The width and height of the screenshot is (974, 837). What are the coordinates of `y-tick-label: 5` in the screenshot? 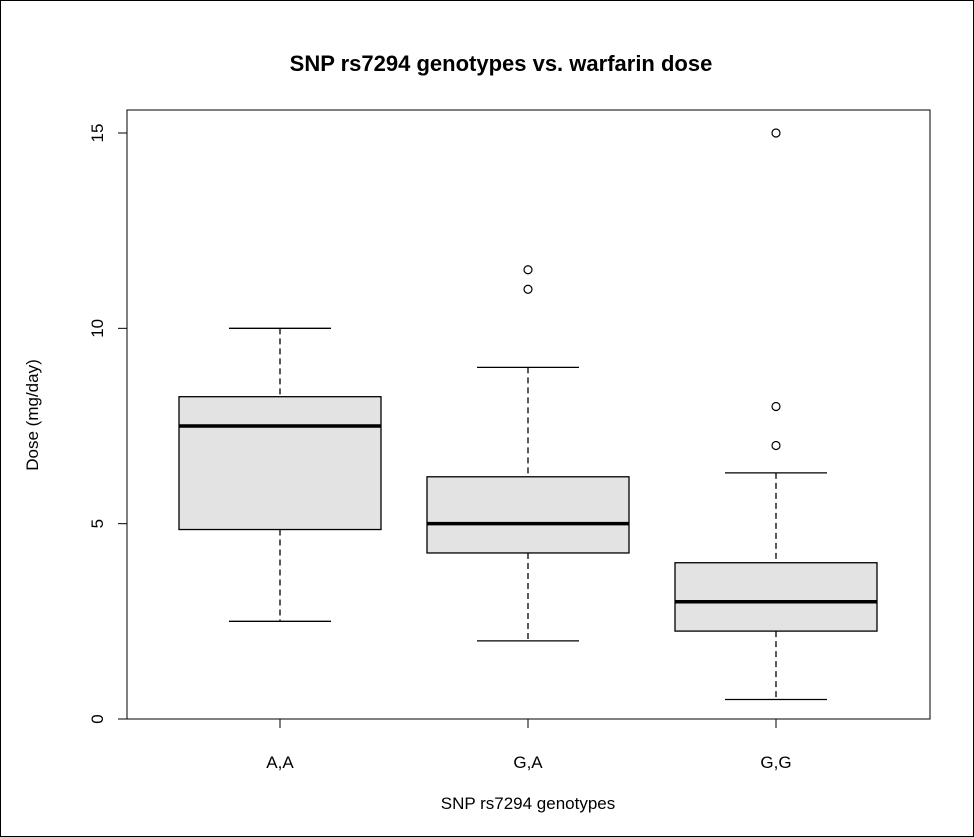 It's located at (97, 523).